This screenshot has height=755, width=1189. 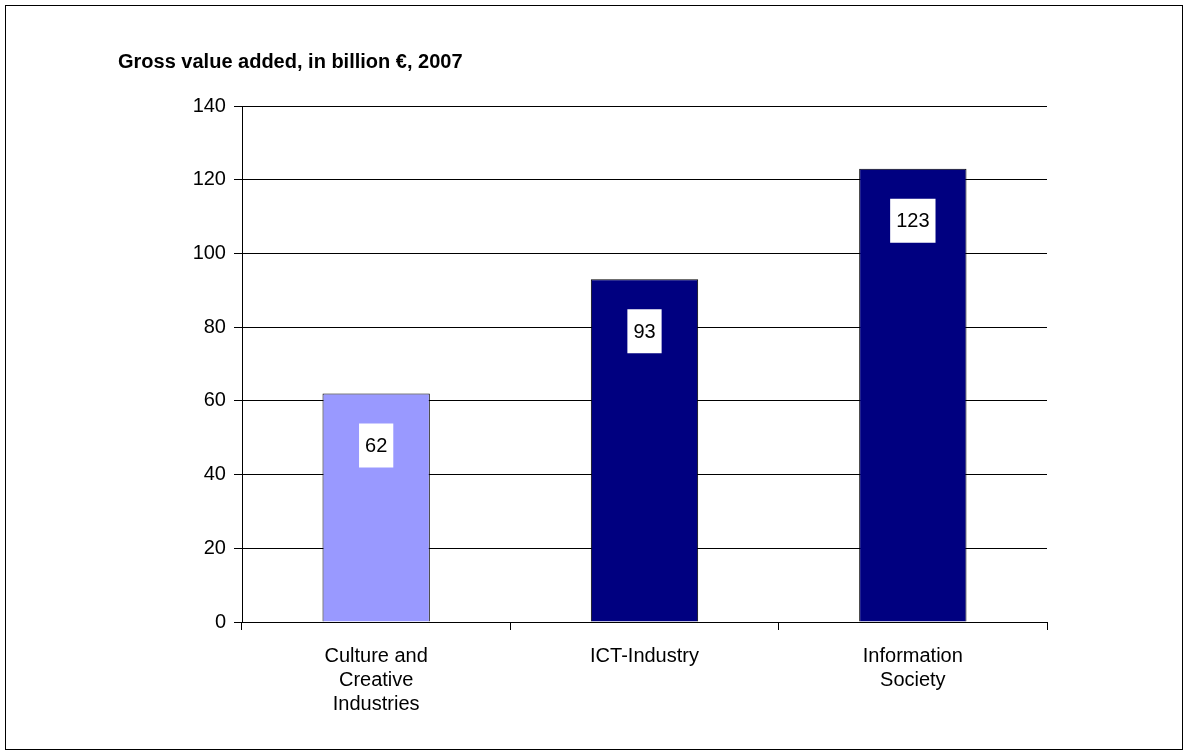 I want to click on y-tick-label: 60, so click(x=214, y=399).